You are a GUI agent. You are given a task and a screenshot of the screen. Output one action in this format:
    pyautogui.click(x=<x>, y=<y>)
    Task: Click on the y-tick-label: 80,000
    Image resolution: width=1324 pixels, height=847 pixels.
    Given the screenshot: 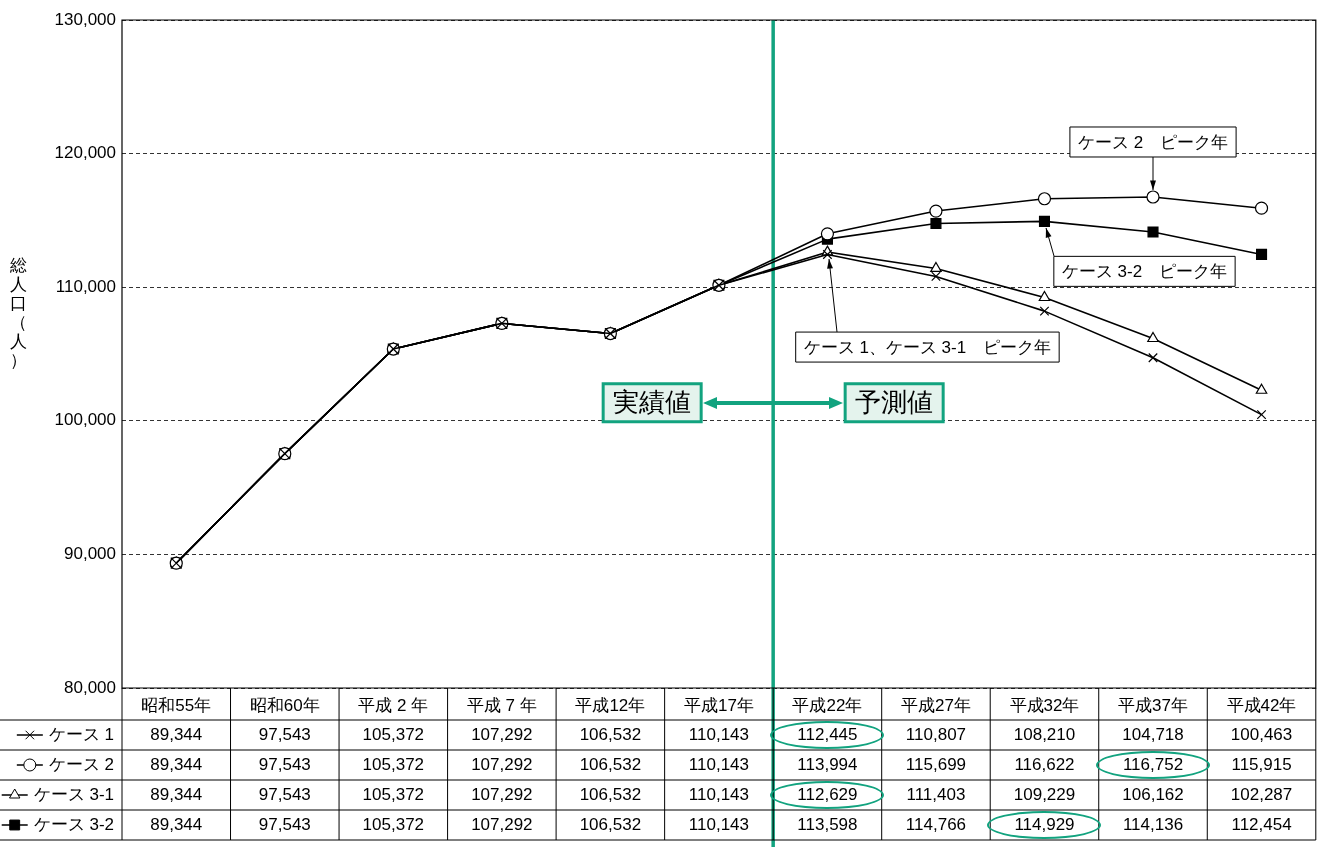 What is the action you would take?
    pyautogui.click(x=90, y=687)
    